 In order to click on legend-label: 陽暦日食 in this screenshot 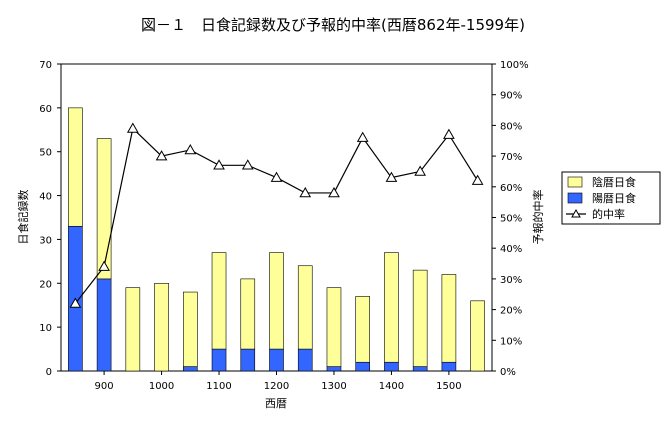, I will do `click(614, 198)`.